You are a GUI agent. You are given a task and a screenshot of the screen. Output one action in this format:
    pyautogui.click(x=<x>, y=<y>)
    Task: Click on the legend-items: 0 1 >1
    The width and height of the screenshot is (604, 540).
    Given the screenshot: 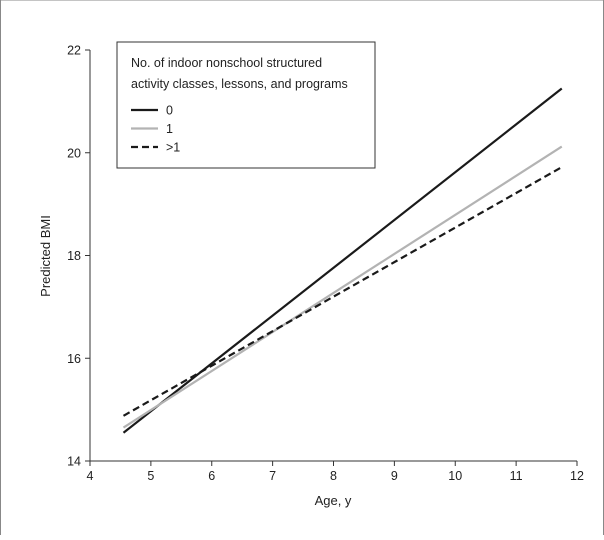 What is the action you would take?
    pyautogui.click(x=155, y=129)
    